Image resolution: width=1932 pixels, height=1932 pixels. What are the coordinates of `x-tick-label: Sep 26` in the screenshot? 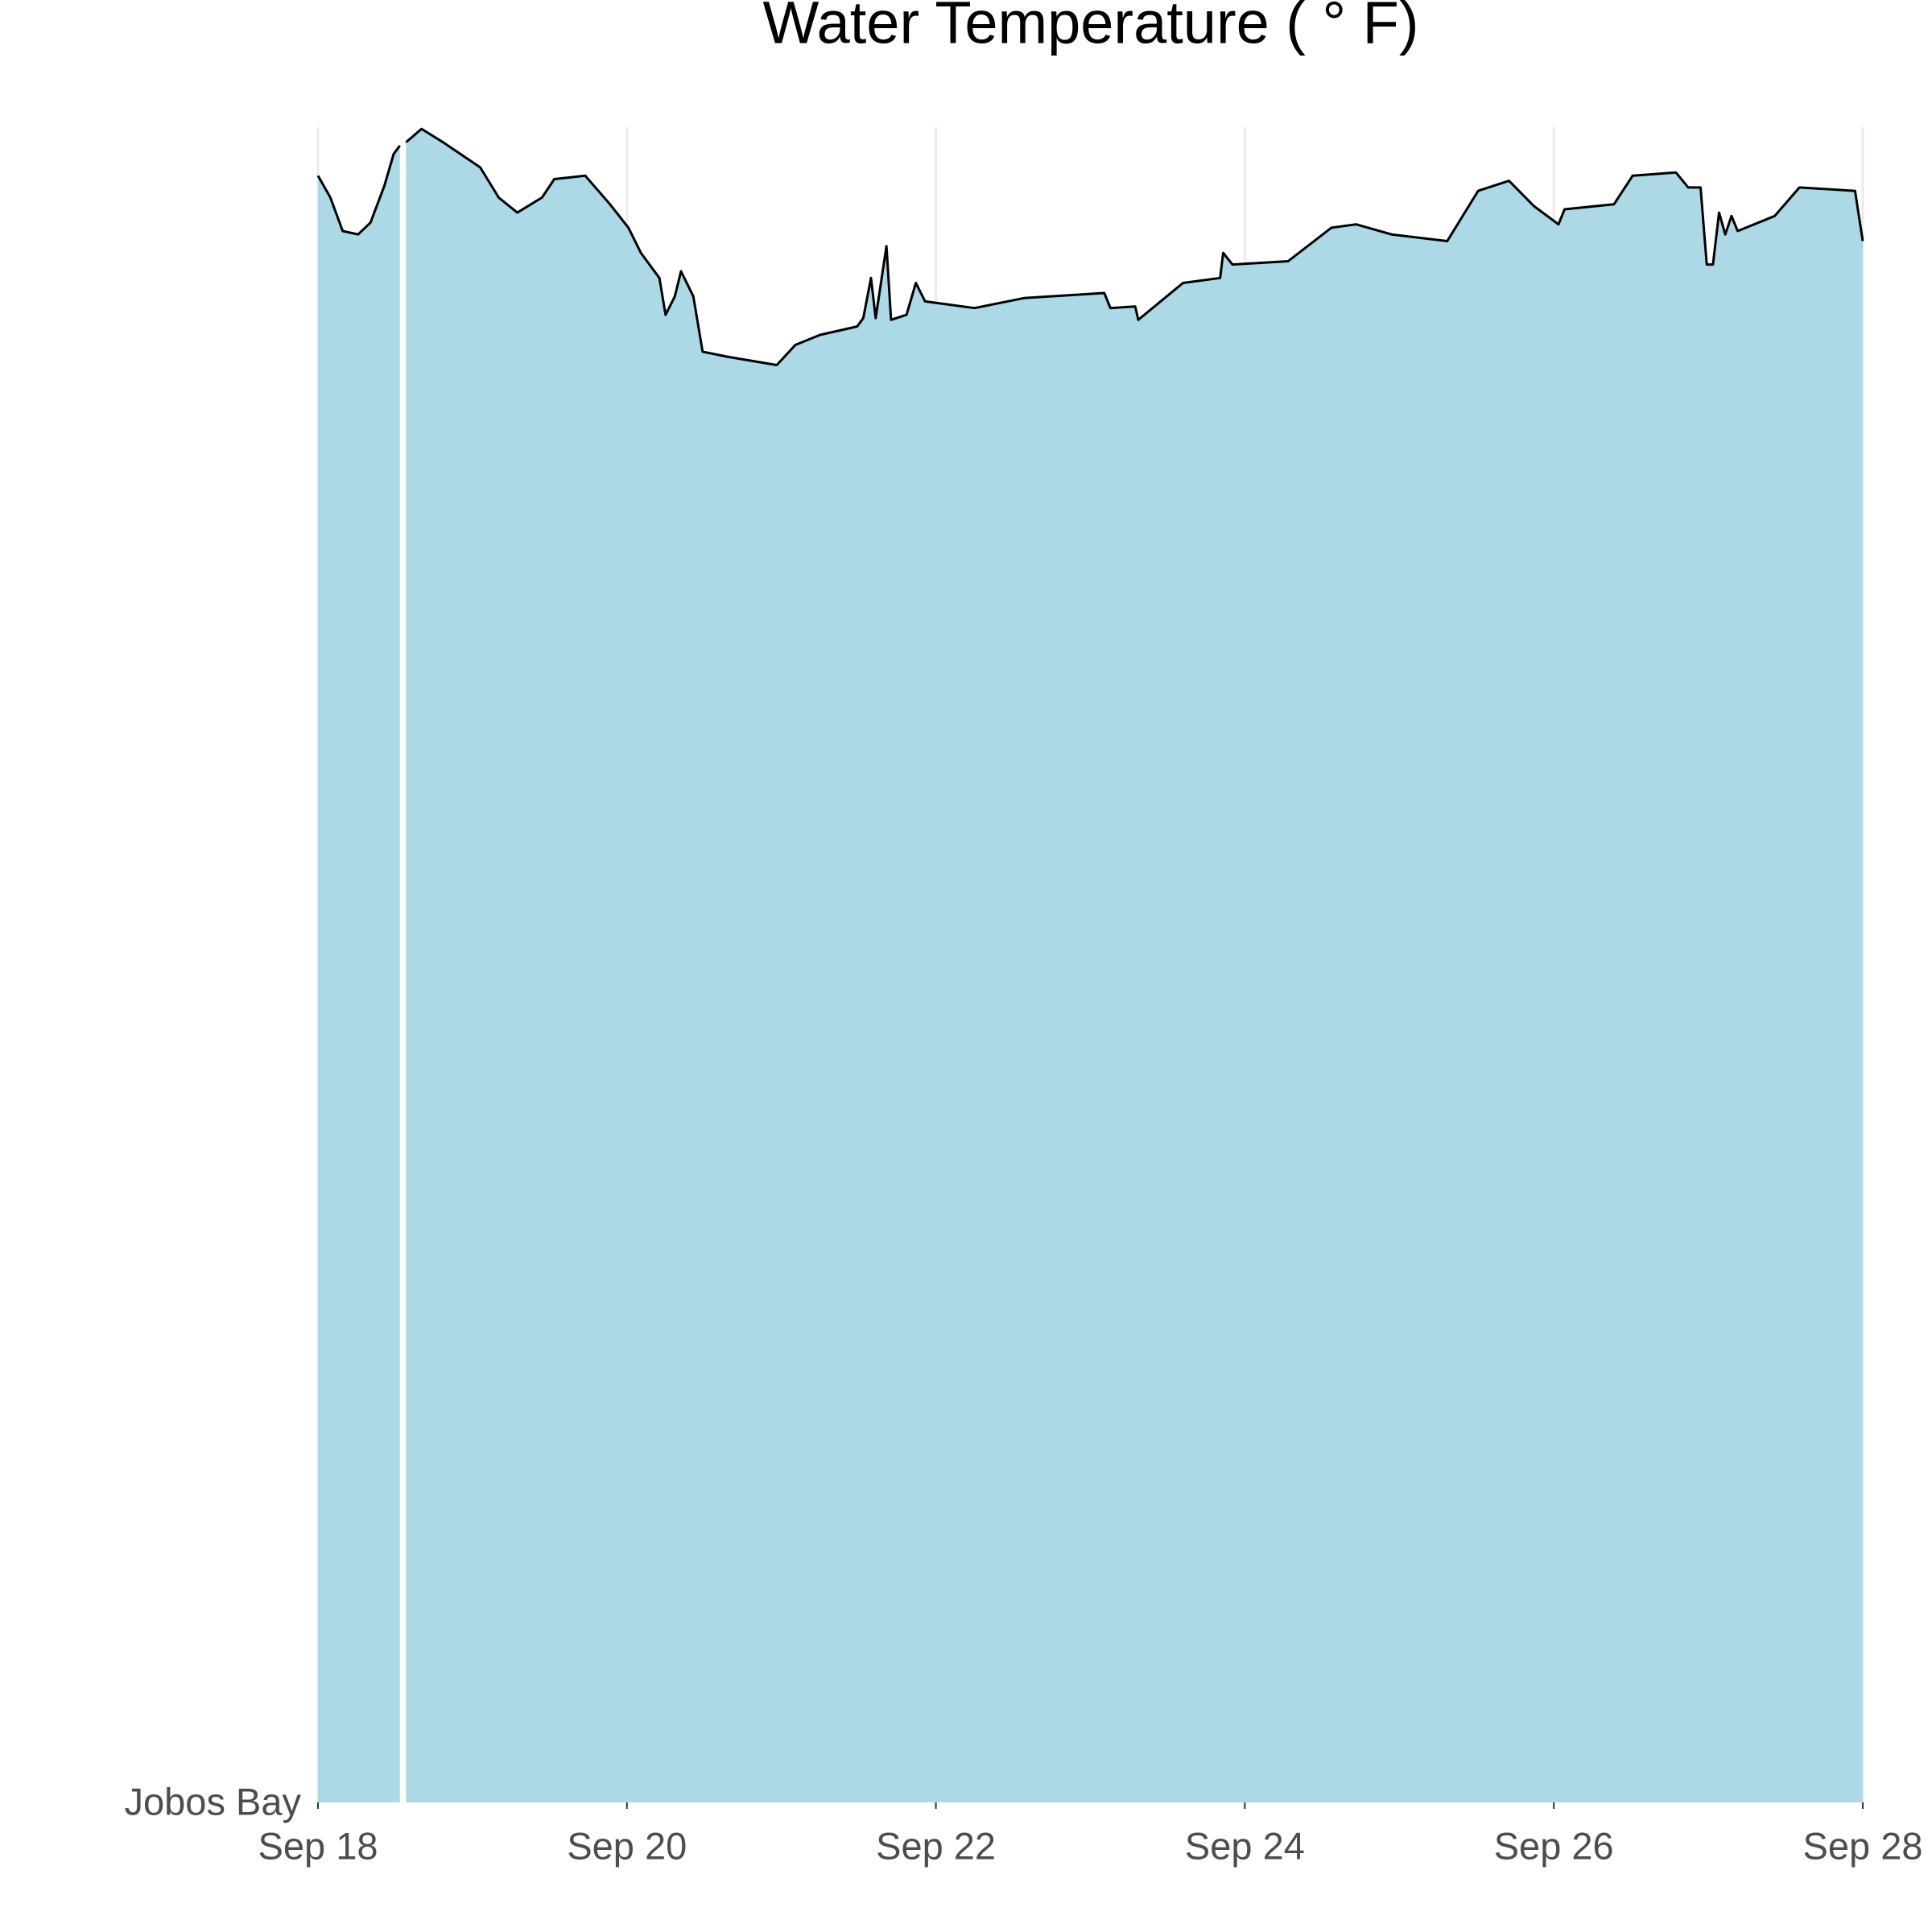 It's located at (1554, 1846).